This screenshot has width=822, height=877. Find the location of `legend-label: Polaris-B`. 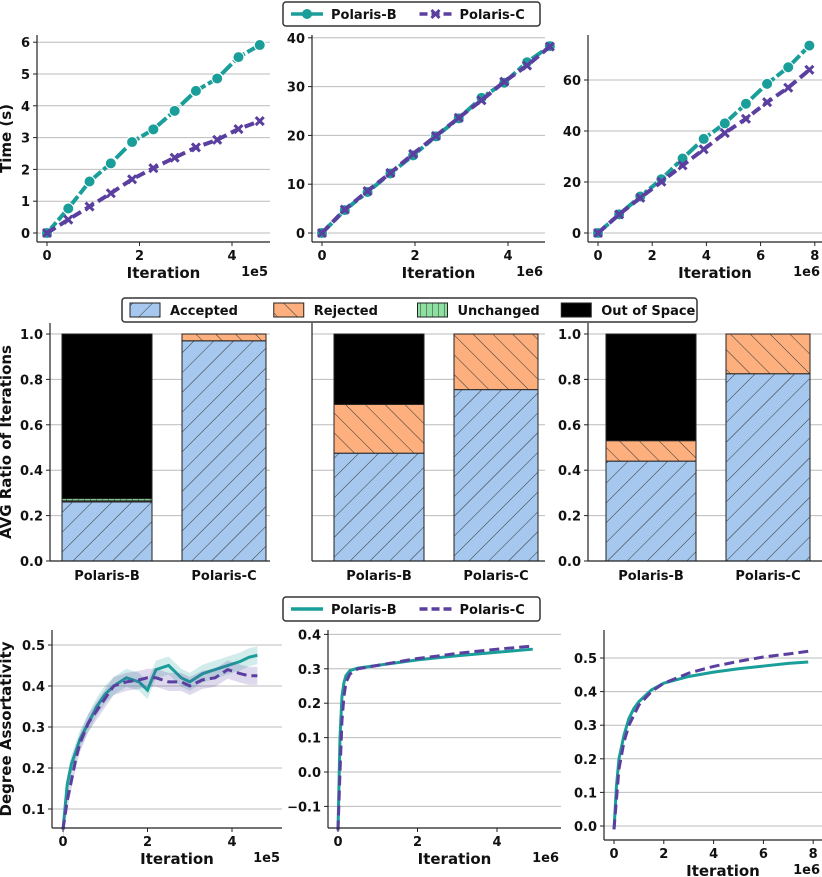

legend-label: Polaris-B is located at coordinates (364, 15).